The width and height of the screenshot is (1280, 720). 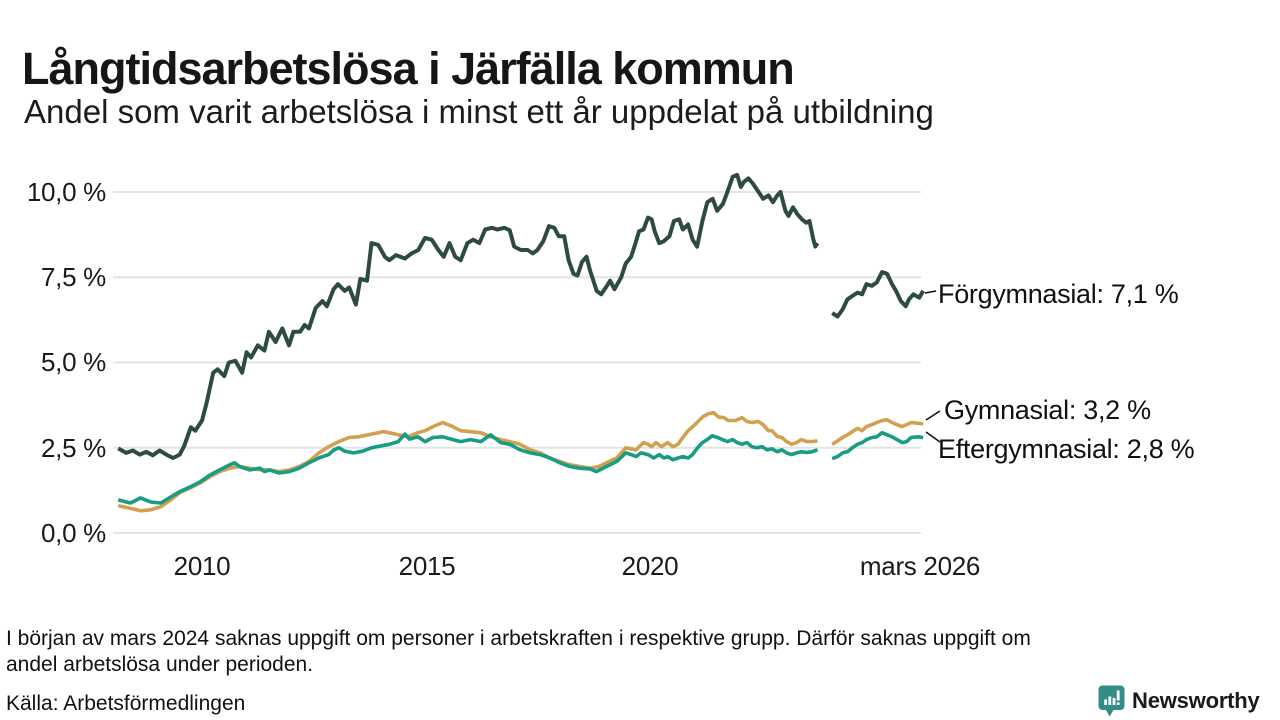 I want to click on newsworthy-wordmark: Newsworthy, so click(x=1196, y=700).